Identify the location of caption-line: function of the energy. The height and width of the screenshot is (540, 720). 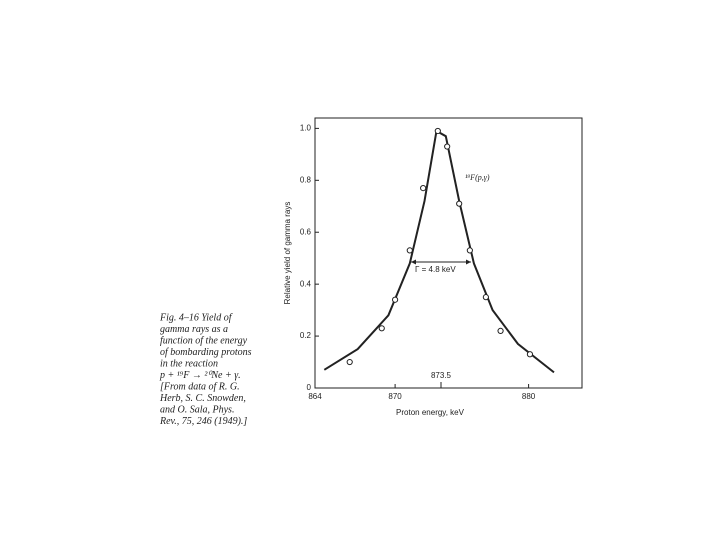
(204, 340).